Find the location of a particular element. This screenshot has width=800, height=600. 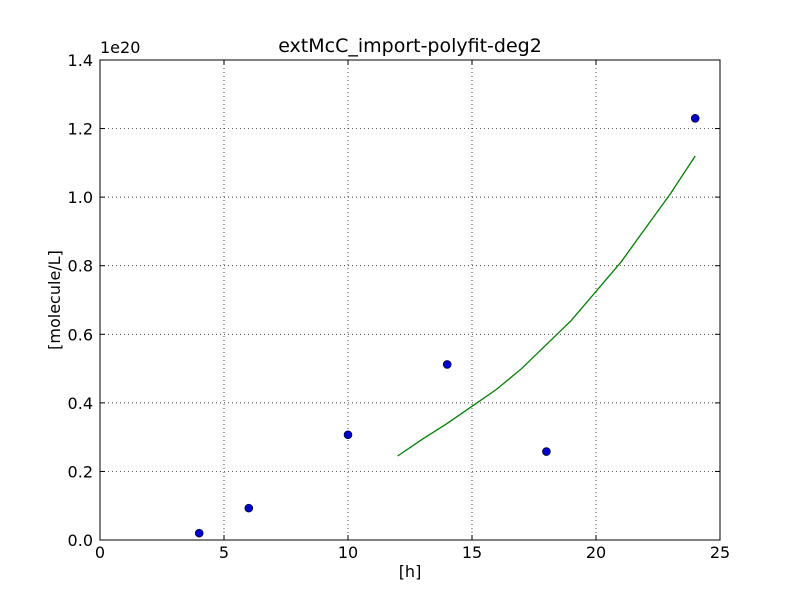

x-axis-label: [h] is located at coordinates (410, 571).